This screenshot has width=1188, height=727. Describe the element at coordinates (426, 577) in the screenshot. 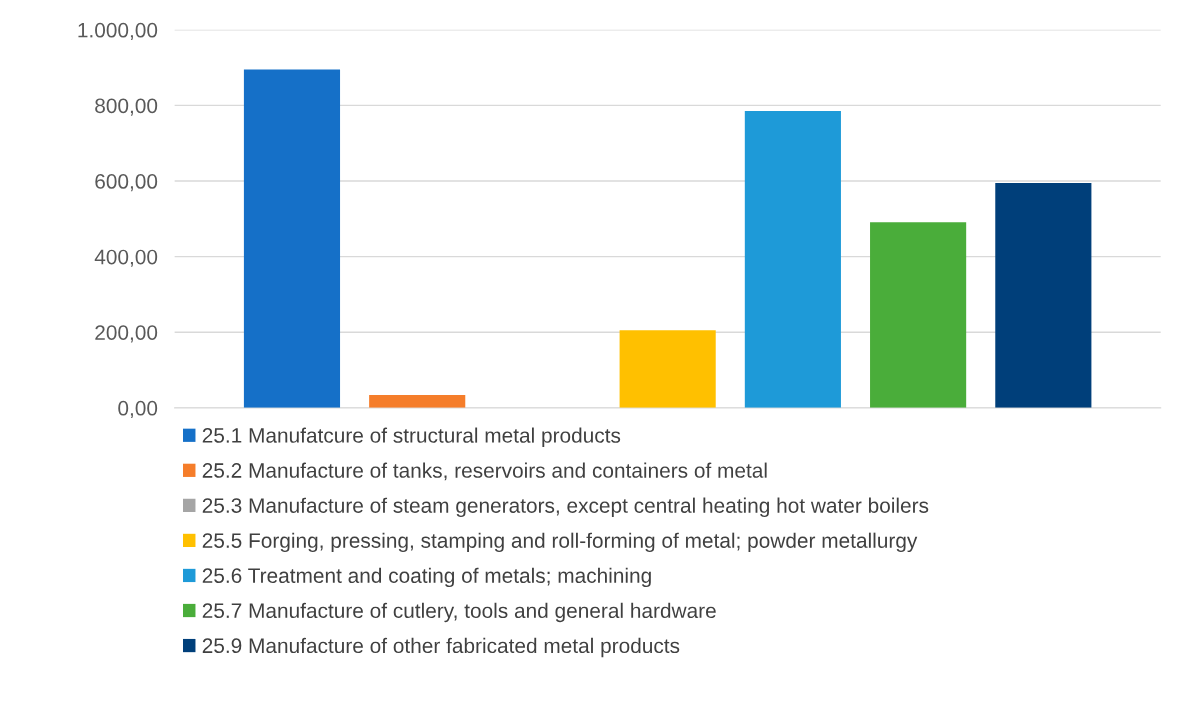

I see `legend-label: 25.6 Treatment and coating of metals; machining` at that location.